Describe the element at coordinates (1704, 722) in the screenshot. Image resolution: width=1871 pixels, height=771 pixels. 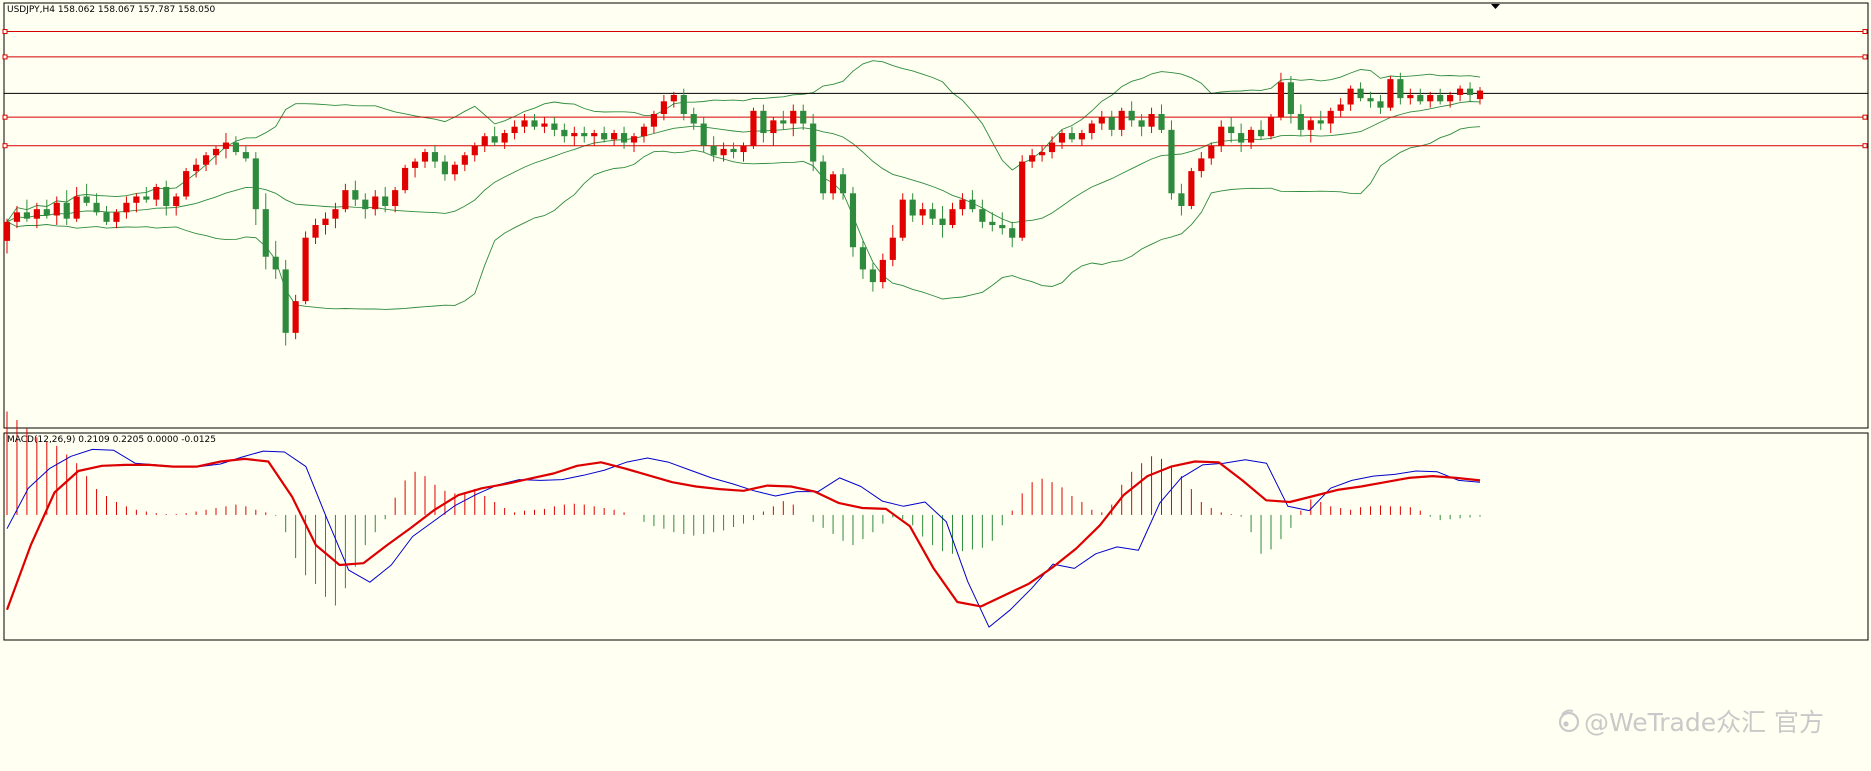
I see `watermark-text: @WeTrade众汇 官方` at that location.